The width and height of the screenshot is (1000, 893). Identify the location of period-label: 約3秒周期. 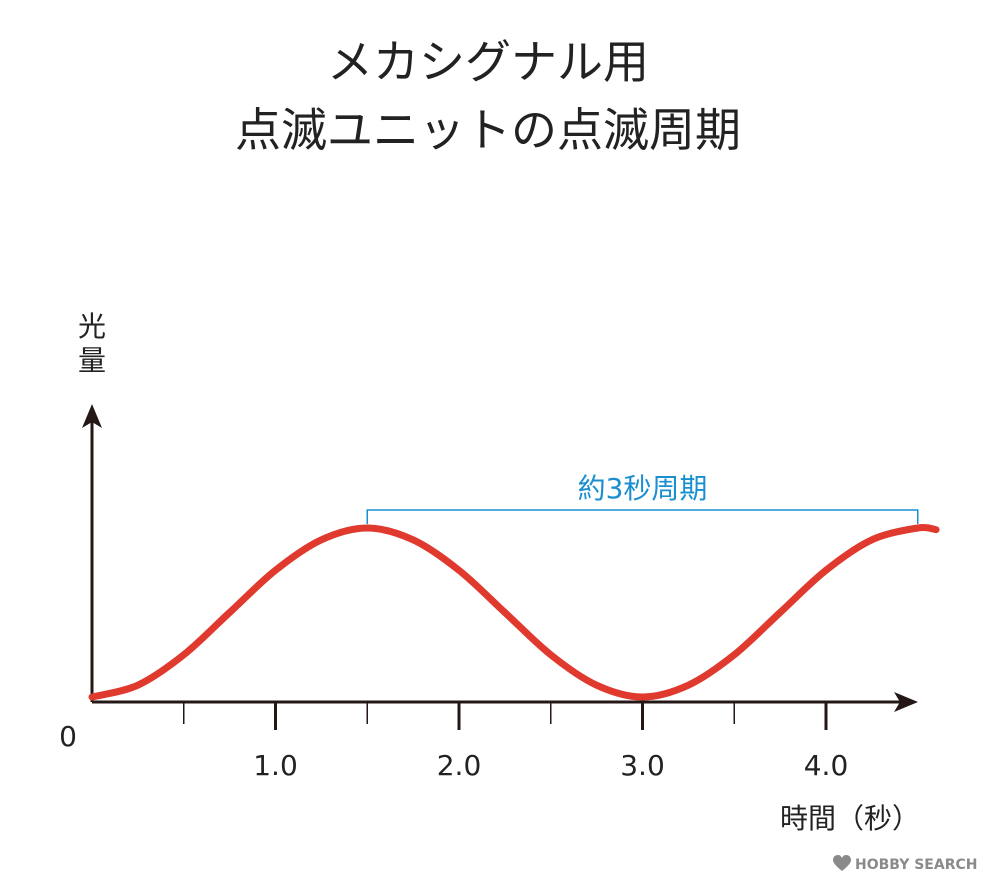
(643, 488).